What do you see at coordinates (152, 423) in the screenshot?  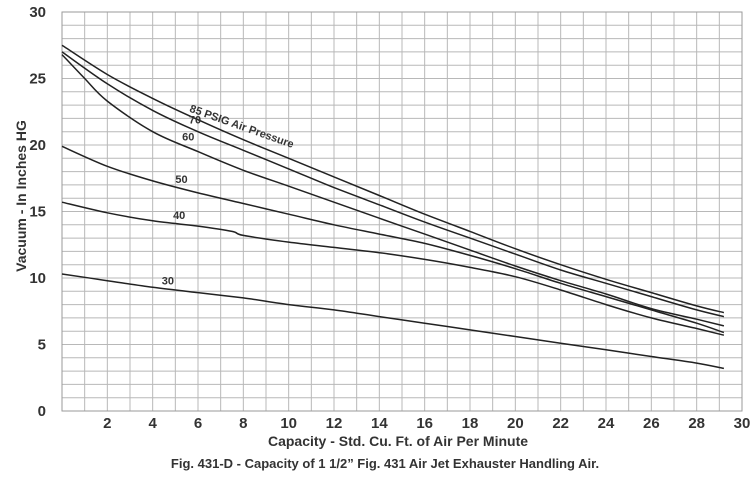 I see `x-tick-label: 4` at bounding box center [152, 423].